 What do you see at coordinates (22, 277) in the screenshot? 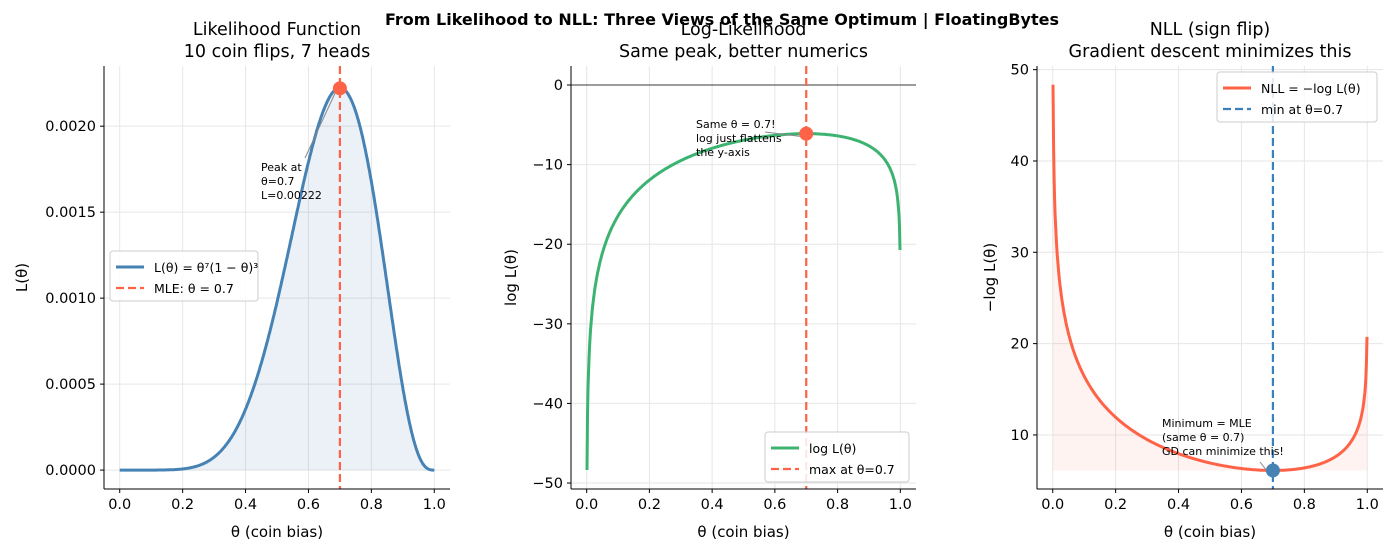
I see `y-axis-label: L(θ)` at bounding box center [22, 277].